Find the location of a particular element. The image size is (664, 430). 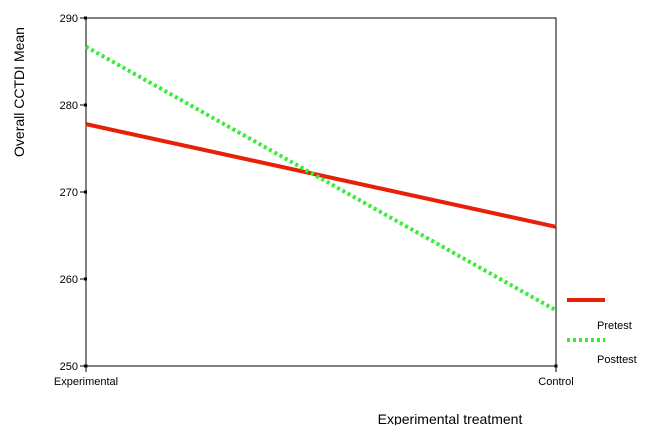

legend: Pretest Posttest is located at coordinates (602, 332).